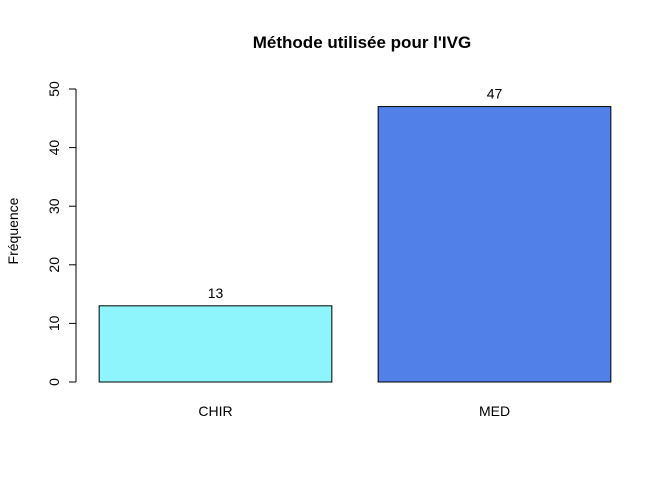  What do you see at coordinates (54, 265) in the screenshot?
I see `y-tick-label: 20` at bounding box center [54, 265].